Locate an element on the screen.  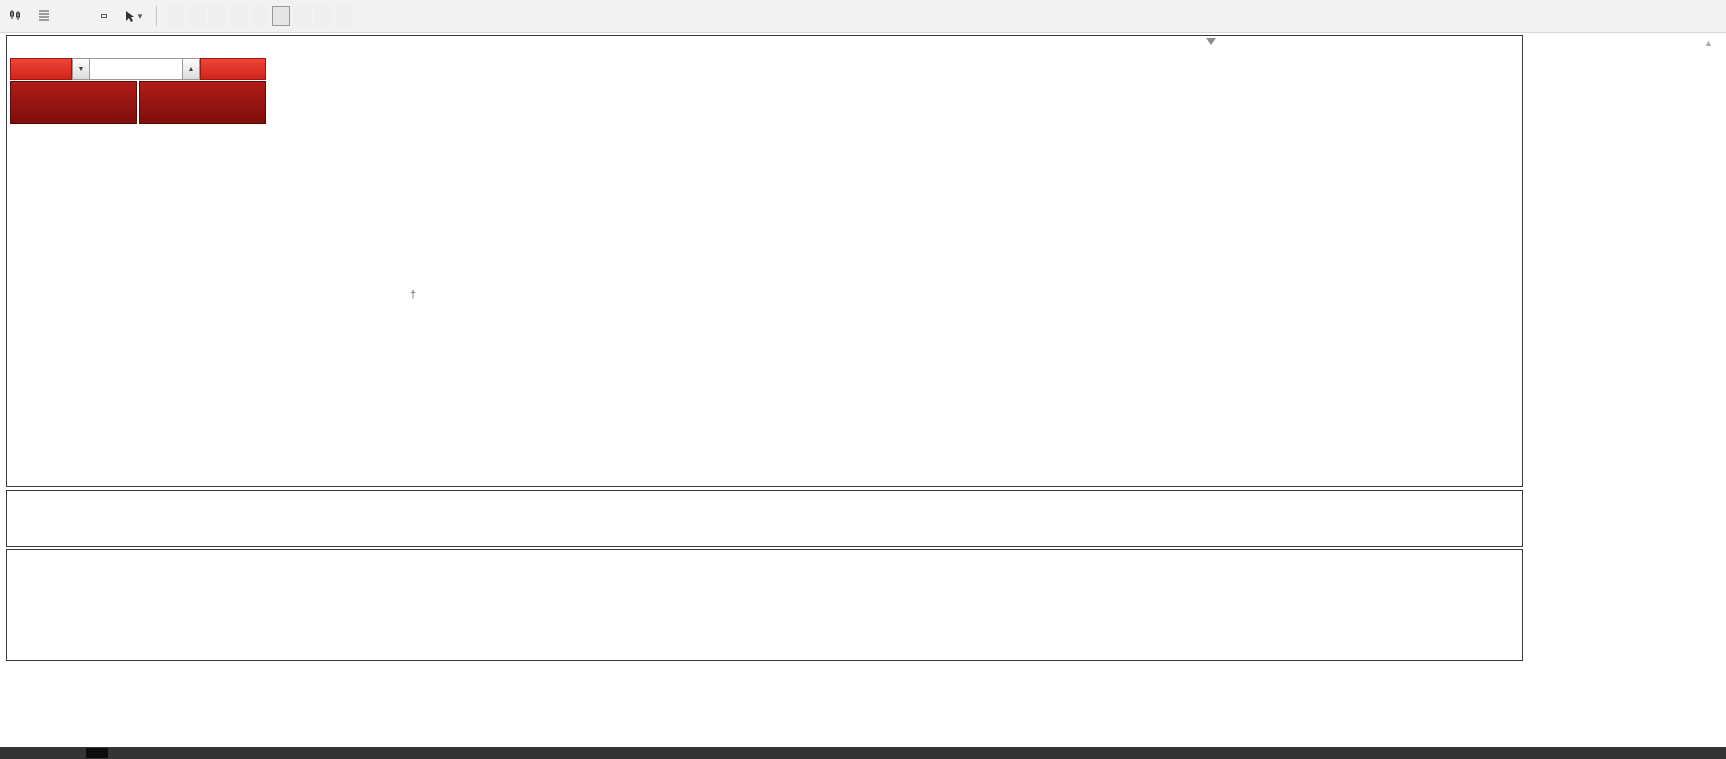
timeframe-h1 is located at coordinates (260, 16).